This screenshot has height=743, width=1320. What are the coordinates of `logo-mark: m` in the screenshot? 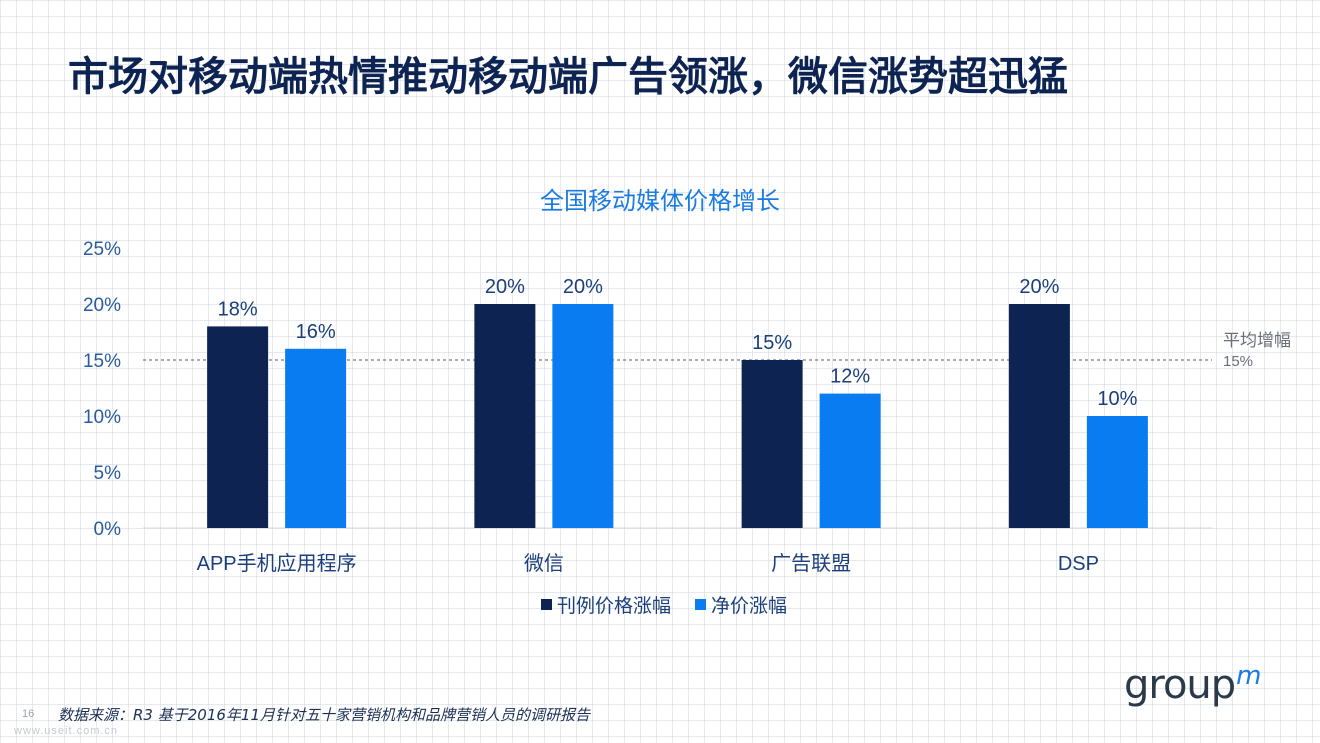 It's located at (1249, 676).